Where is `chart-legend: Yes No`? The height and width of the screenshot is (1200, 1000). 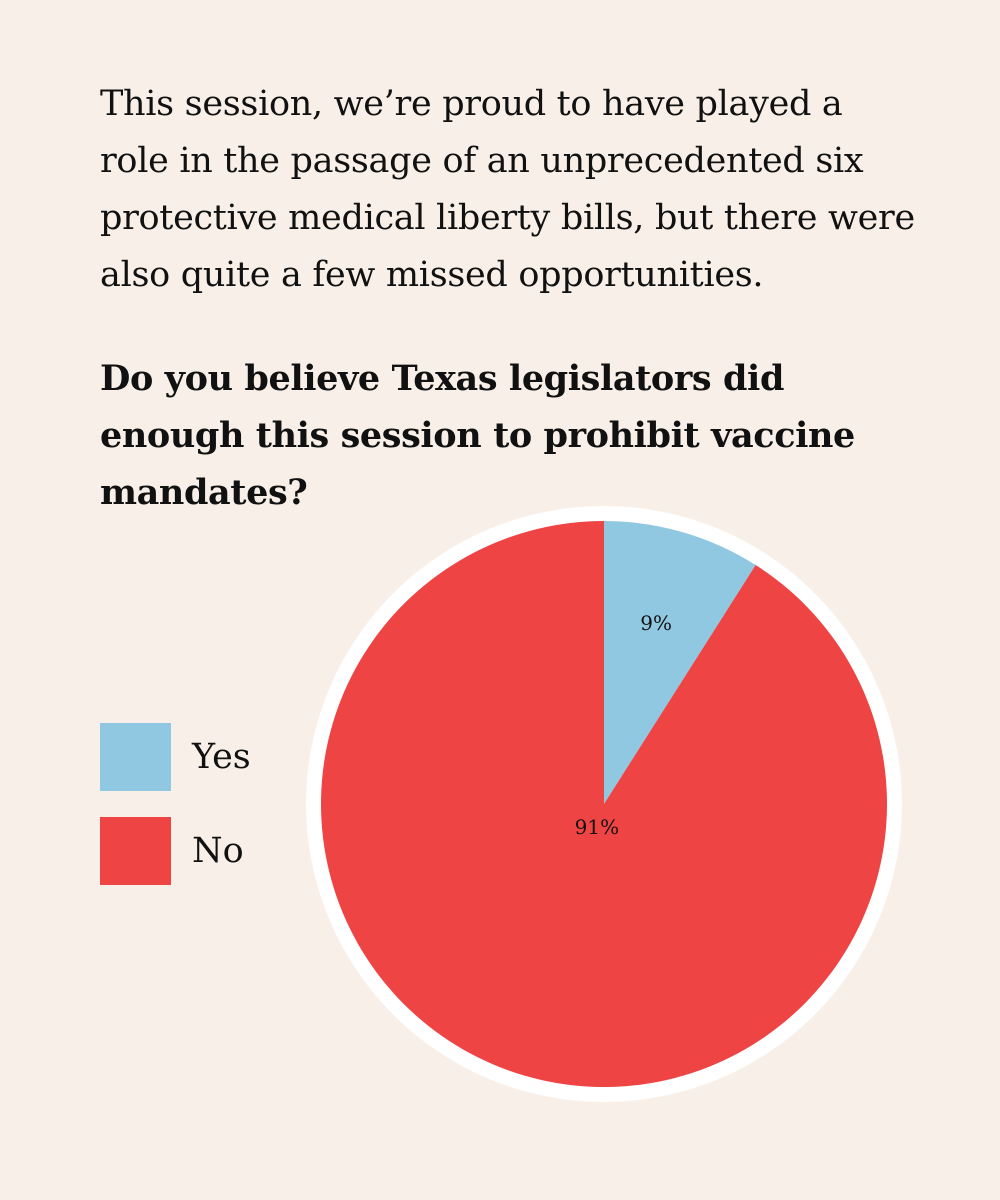
chart-legend: Yes No is located at coordinates (210, 817).